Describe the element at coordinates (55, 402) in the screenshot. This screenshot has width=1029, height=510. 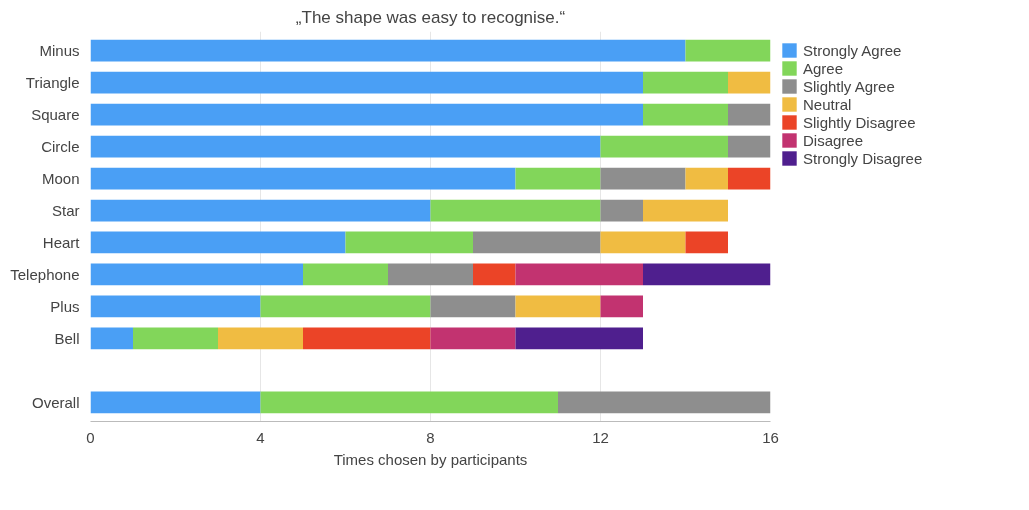
I see `y-tick-label: Overall` at that location.